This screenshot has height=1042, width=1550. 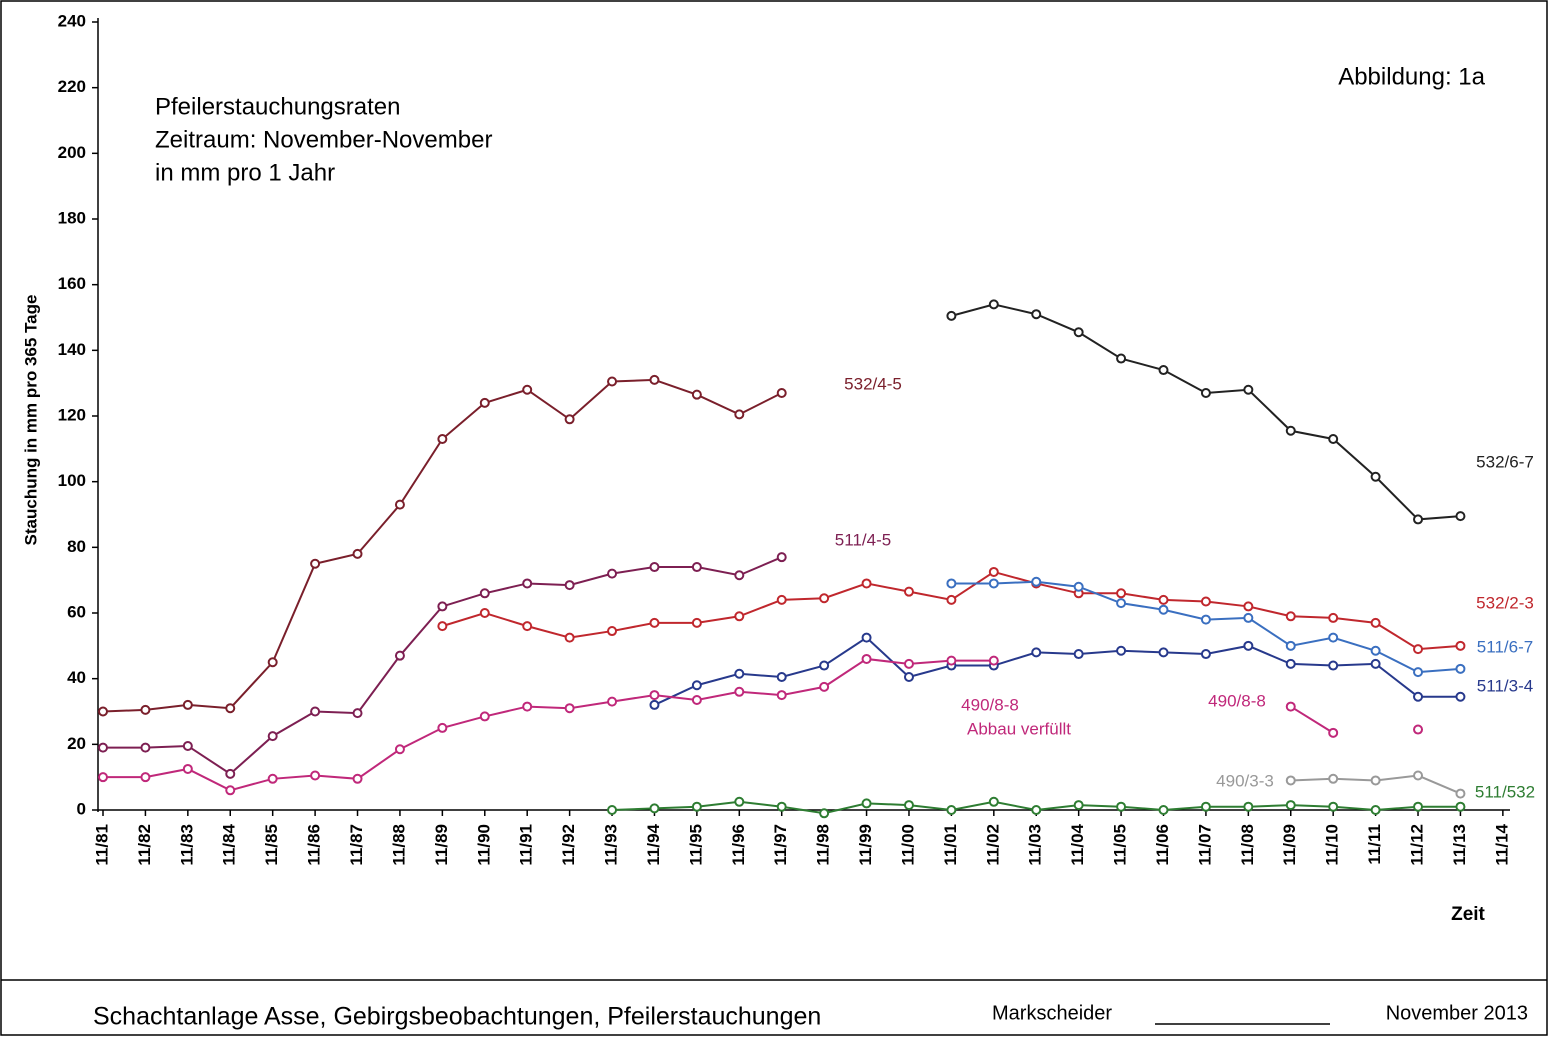 What do you see at coordinates (823, 845) in the screenshot?
I see `x-tick-label: 11/98` at bounding box center [823, 845].